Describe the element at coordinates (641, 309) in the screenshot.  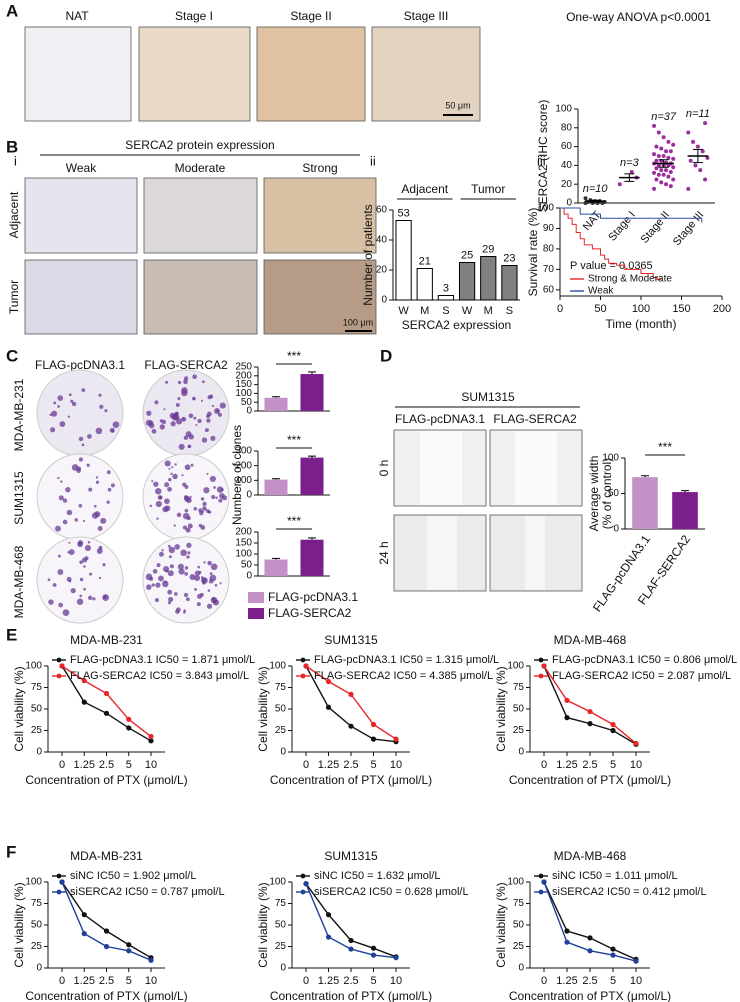
I see `x-tick-label: 100` at that location.